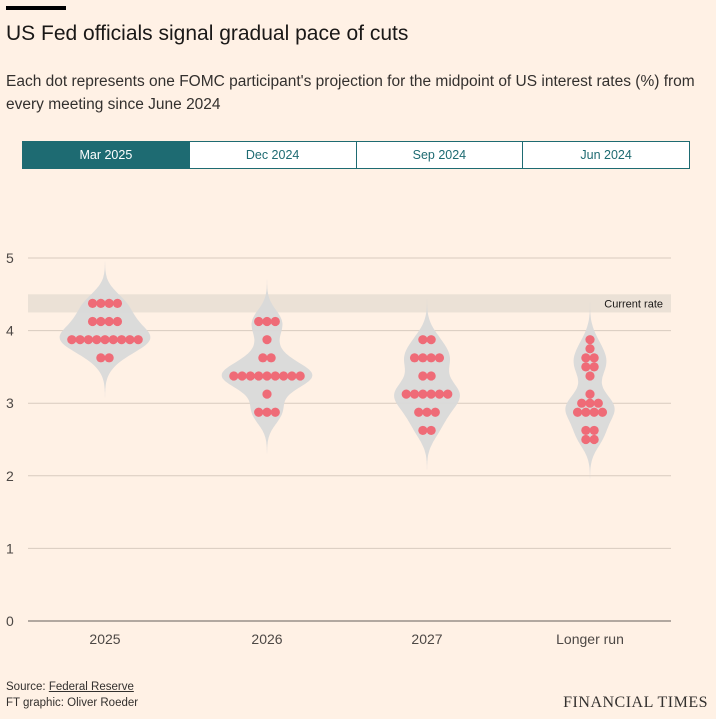 The width and height of the screenshot is (716, 719). I want to click on header-bar, so click(36, 8).